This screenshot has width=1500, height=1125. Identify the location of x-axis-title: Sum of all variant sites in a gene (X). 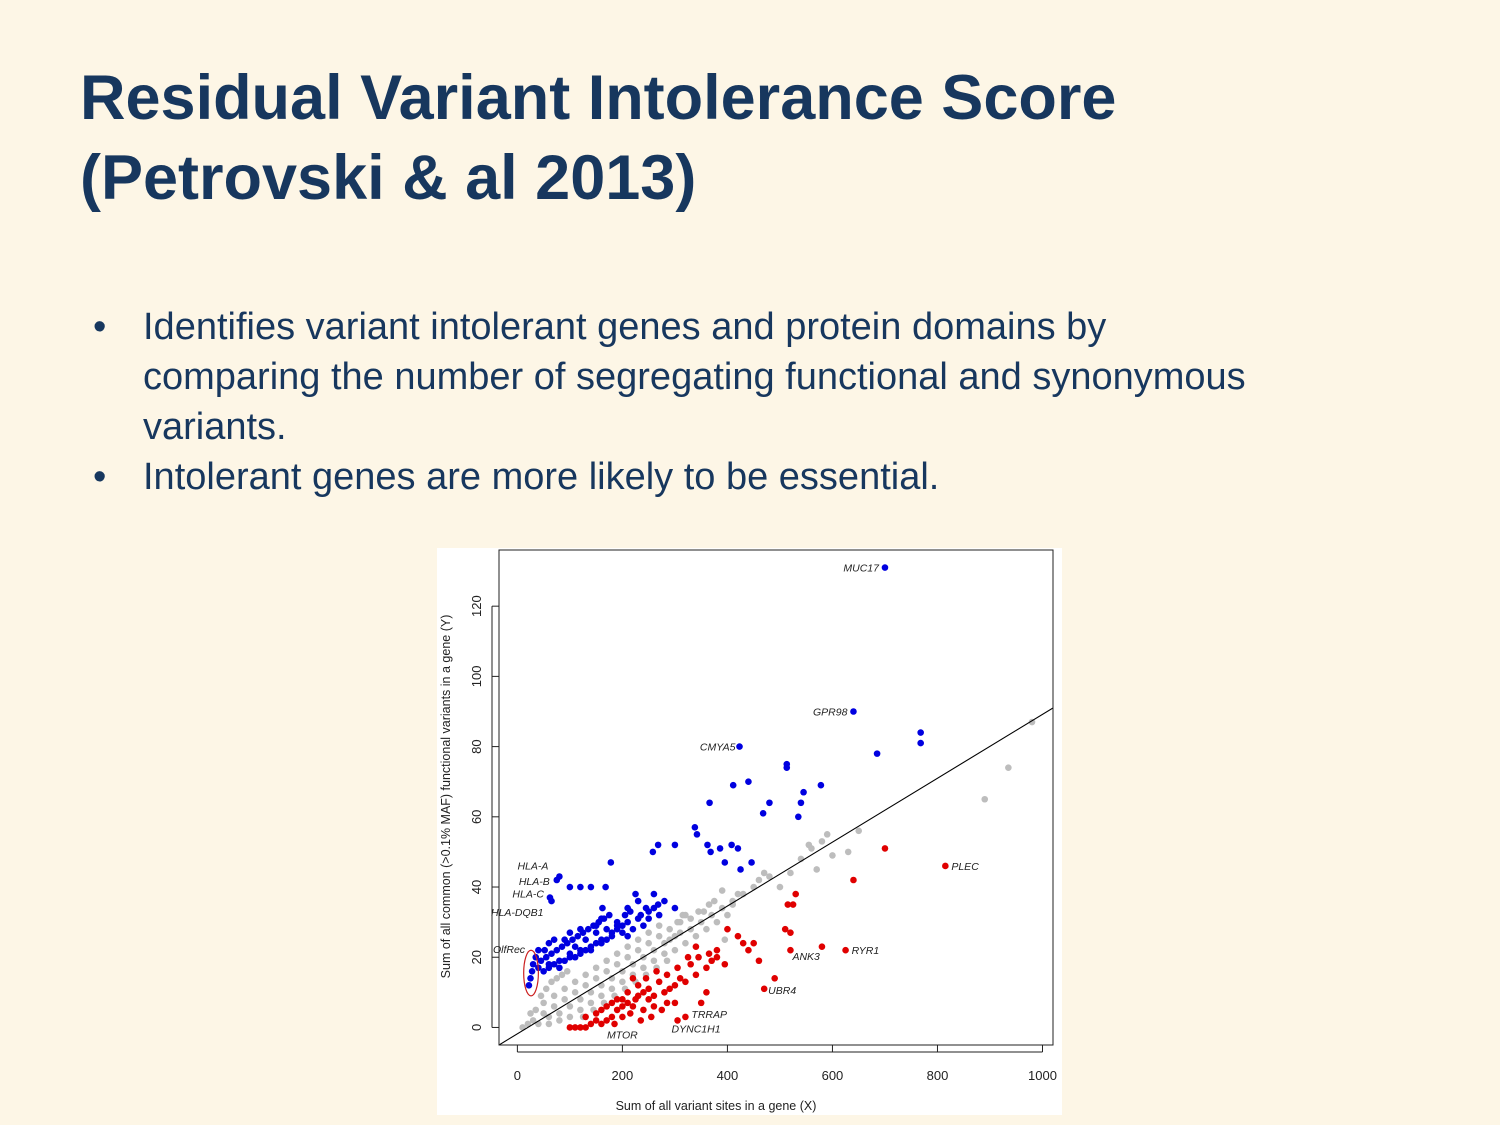
(716, 1106).